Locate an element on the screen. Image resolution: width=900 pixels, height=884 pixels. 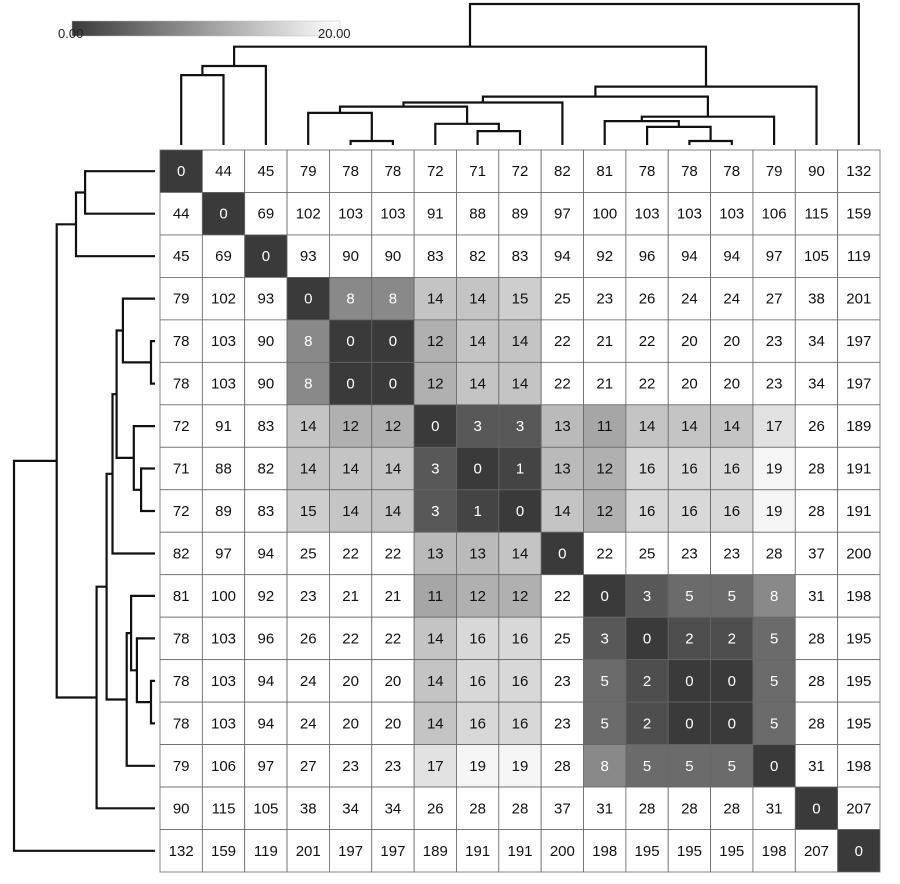
heatmap-cell-label: 34 is located at coordinates (393, 808).